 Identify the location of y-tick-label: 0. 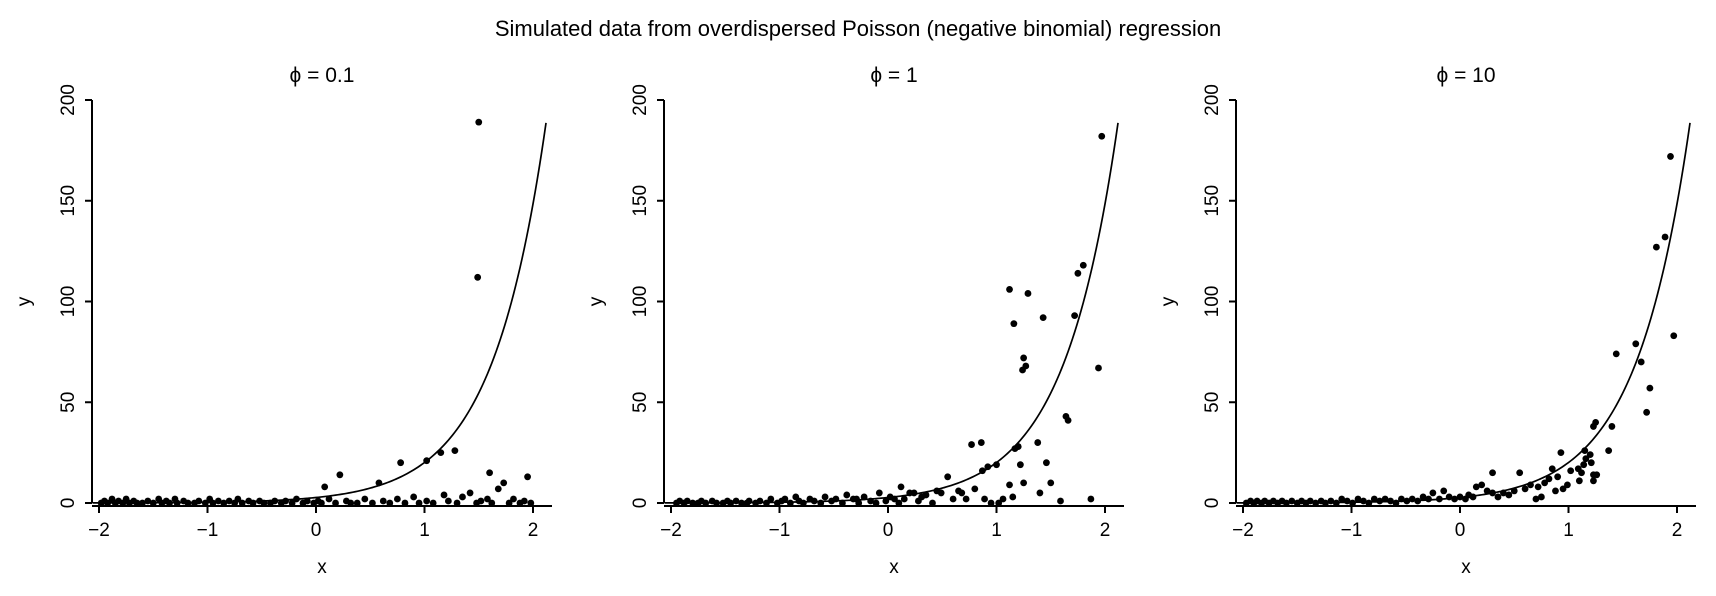
(640, 503).